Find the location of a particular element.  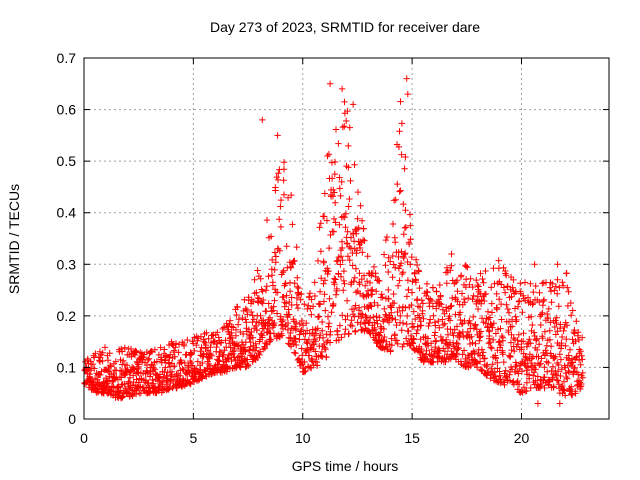

y-tick-label: 0.7 is located at coordinates (67, 58).